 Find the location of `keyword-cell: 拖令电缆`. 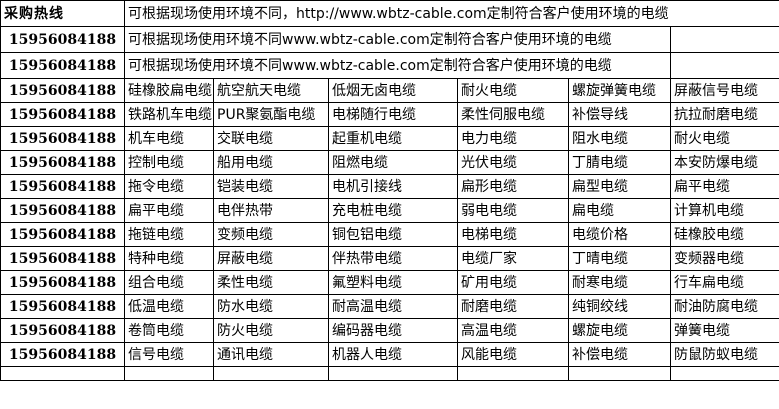

keyword-cell: 拖令电缆 is located at coordinates (169, 186).